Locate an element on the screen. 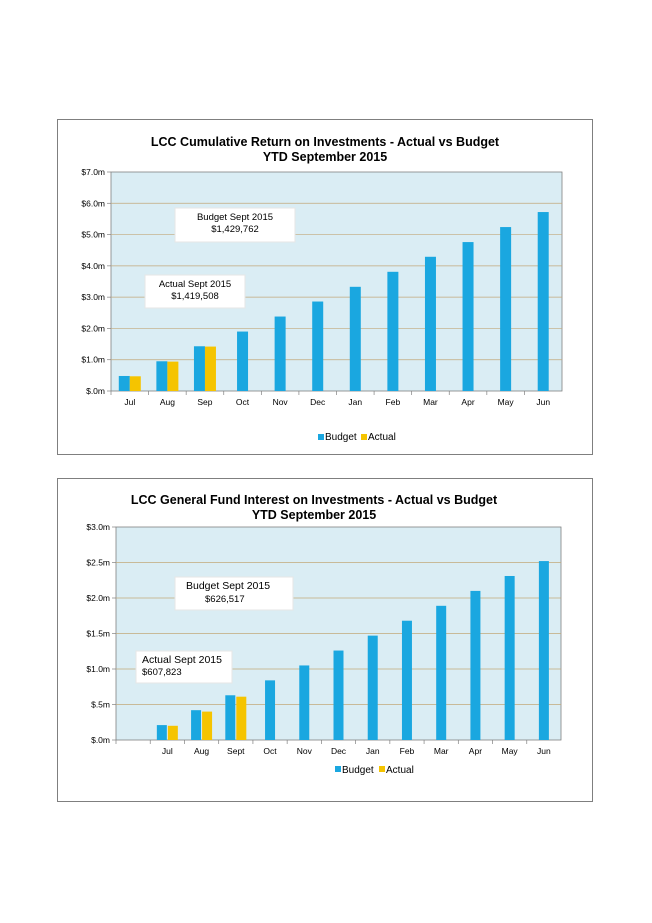 The width and height of the screenshot is (652, 923). y-tick-label: $.5m is located at coordinates (100, 705).